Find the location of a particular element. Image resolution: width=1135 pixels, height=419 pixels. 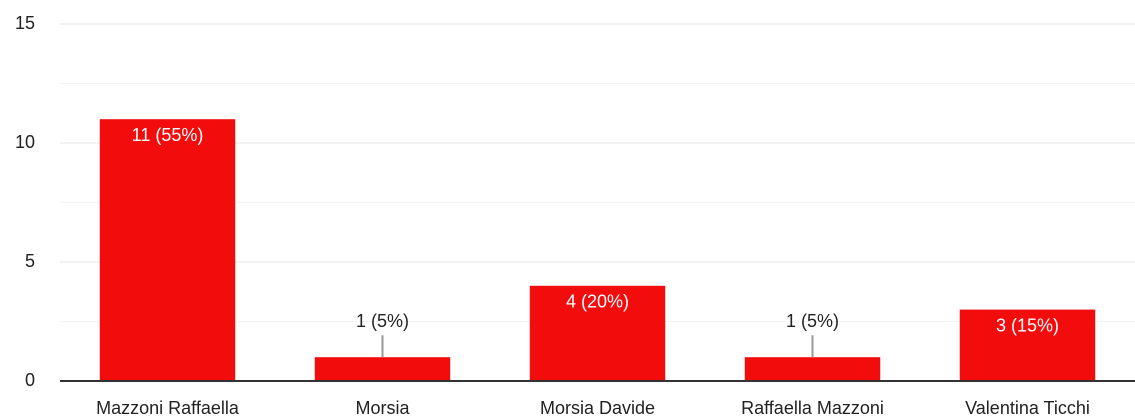

data-label: 4 (20%) is located at coordinates (597, 302).